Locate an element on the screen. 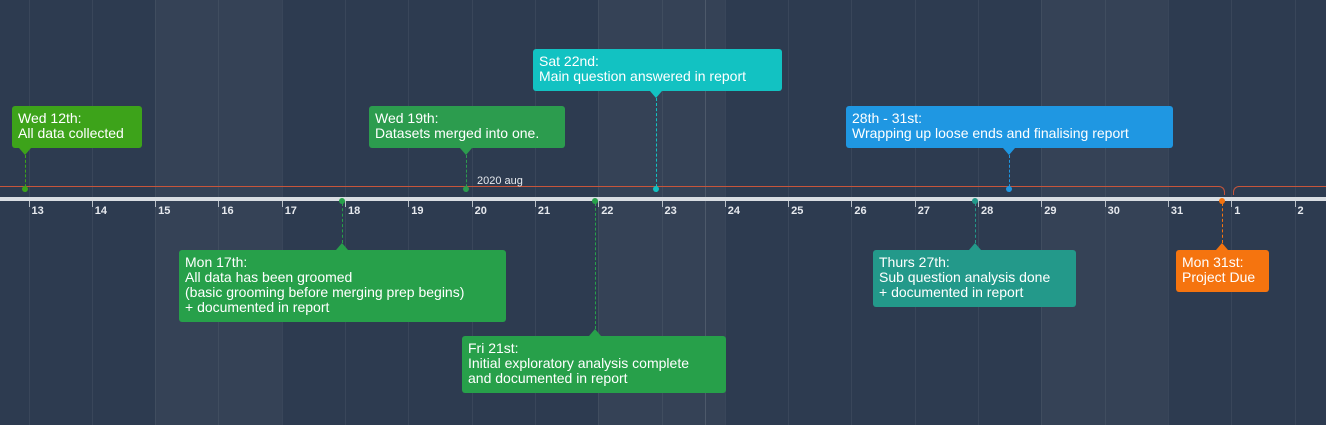 The width and height of the screenshot is (1326, 425). tick-label: 20 is located at coordinates (480, 211).